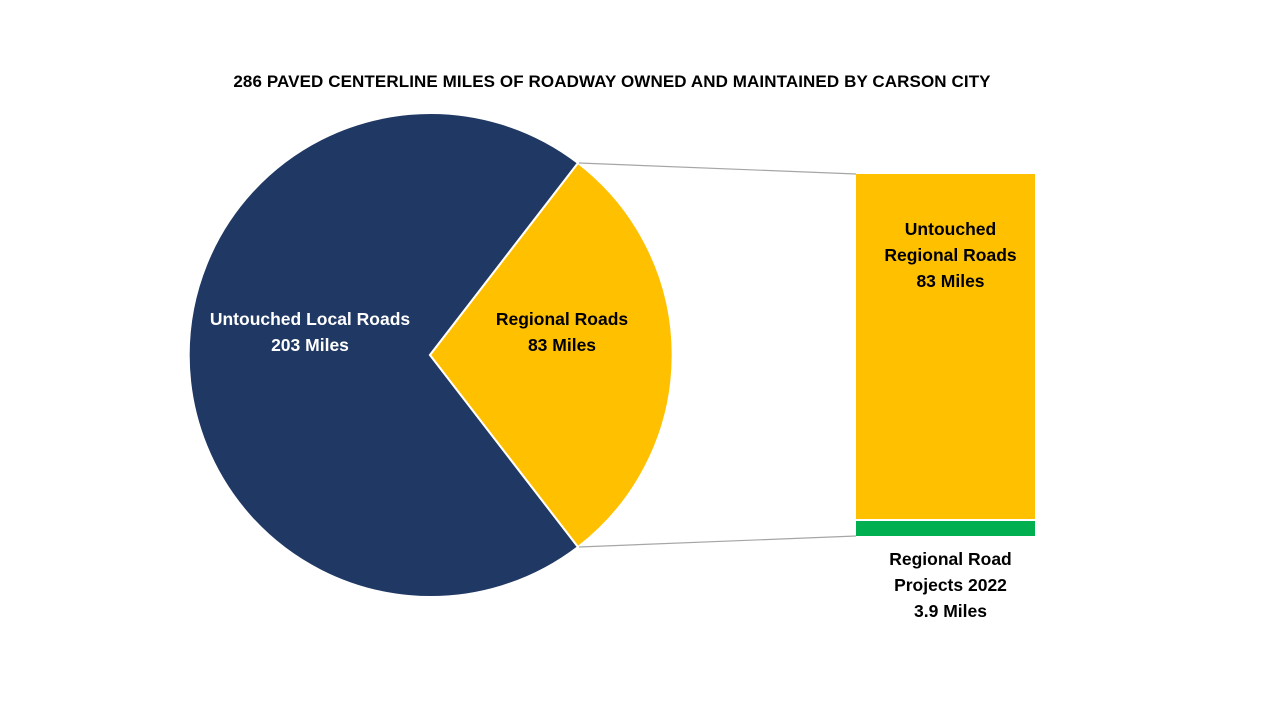 The width and height of the screenshot is (1280, 720). What do you see at coordinates (950, 611) in the screenshot?
I see `label-projects-value: 3.9 Miles` at bounding box center [950, 611].